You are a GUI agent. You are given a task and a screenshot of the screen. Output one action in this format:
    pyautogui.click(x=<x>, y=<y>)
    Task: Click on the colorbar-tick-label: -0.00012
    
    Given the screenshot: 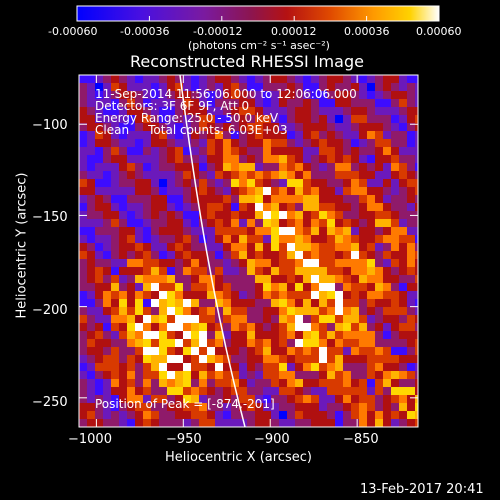 What is the action you would take?
    pyautogui.click(x=218, y=31)
    